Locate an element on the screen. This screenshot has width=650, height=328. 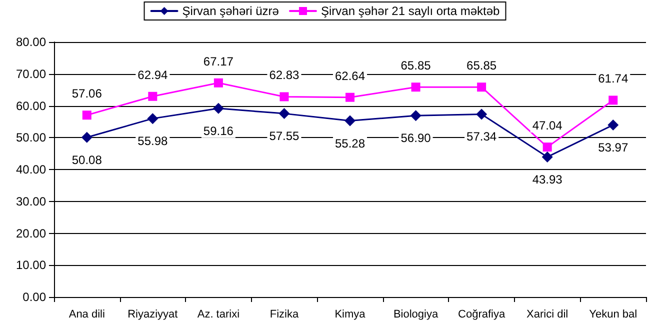
x-tick-label: Az. tarixi is located at coordinates (218, 314).